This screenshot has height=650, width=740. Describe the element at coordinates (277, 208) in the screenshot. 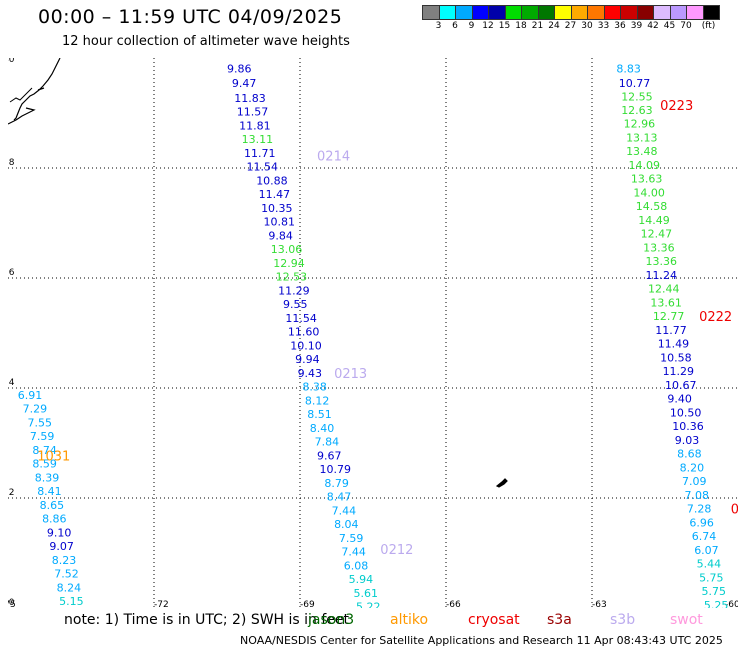

I see `wave-height-label: 10.35` at that location.